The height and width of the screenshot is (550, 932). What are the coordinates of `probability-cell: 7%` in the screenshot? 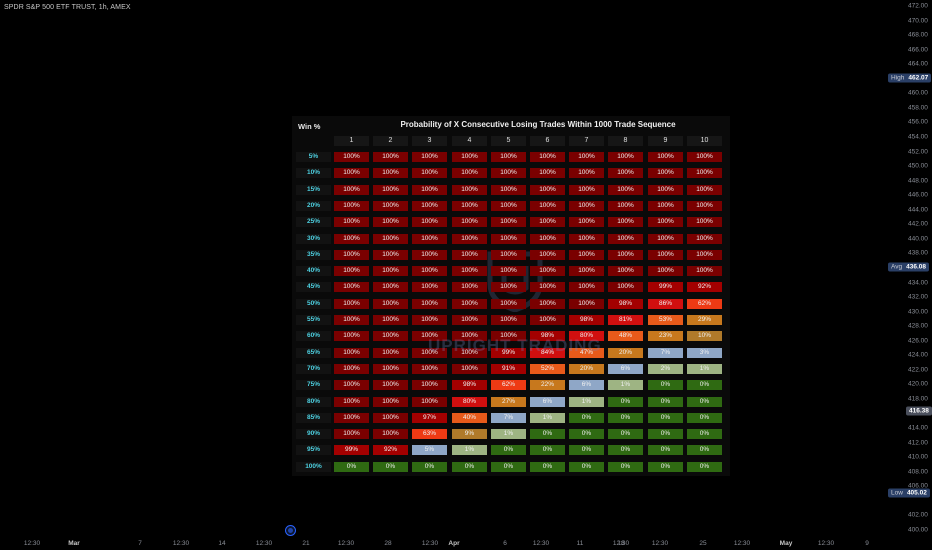 It's located at (665, 352).